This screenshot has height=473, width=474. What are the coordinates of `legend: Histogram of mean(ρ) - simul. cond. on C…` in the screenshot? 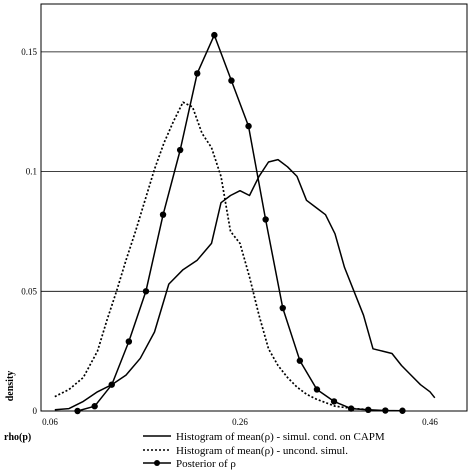 It's located at (264, 450).